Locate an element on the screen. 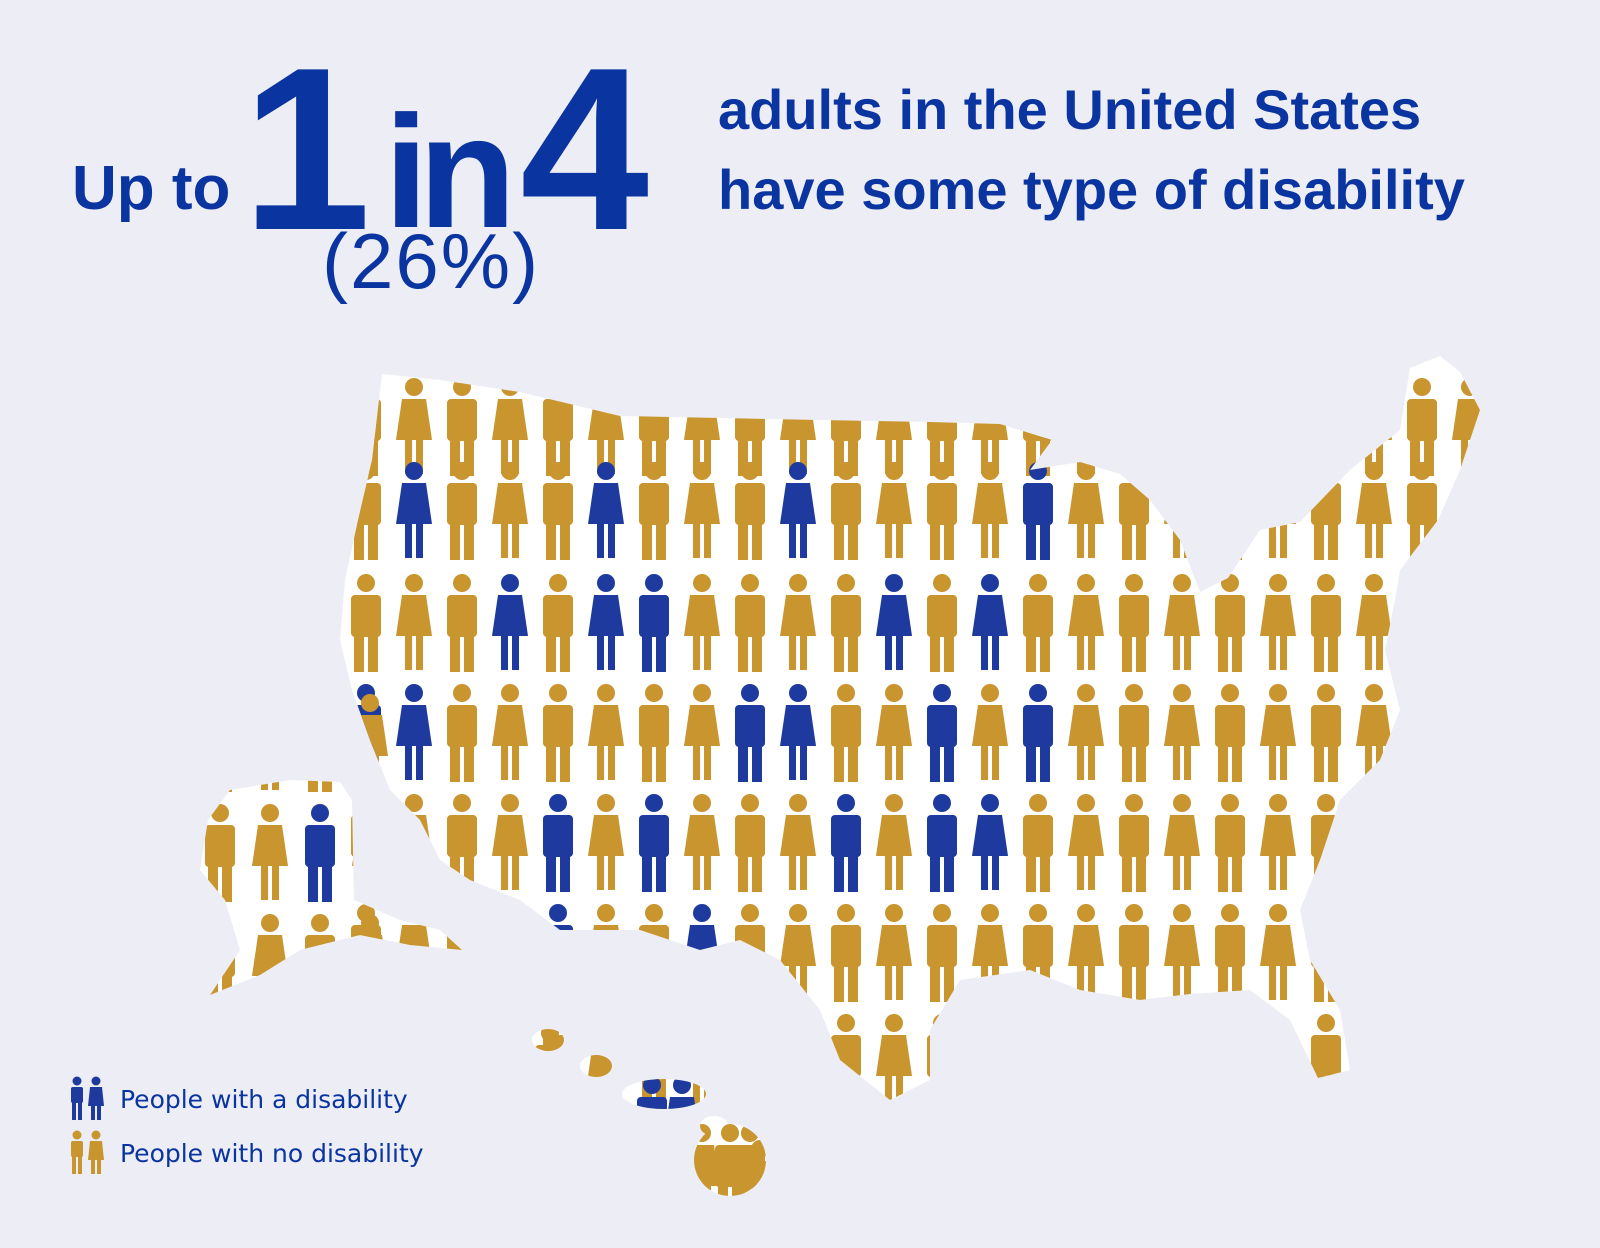 The width and height of the screenshot is (1600, 1248). legend-label-no-disability: People with no disability is located at coordinates (272, 1153).